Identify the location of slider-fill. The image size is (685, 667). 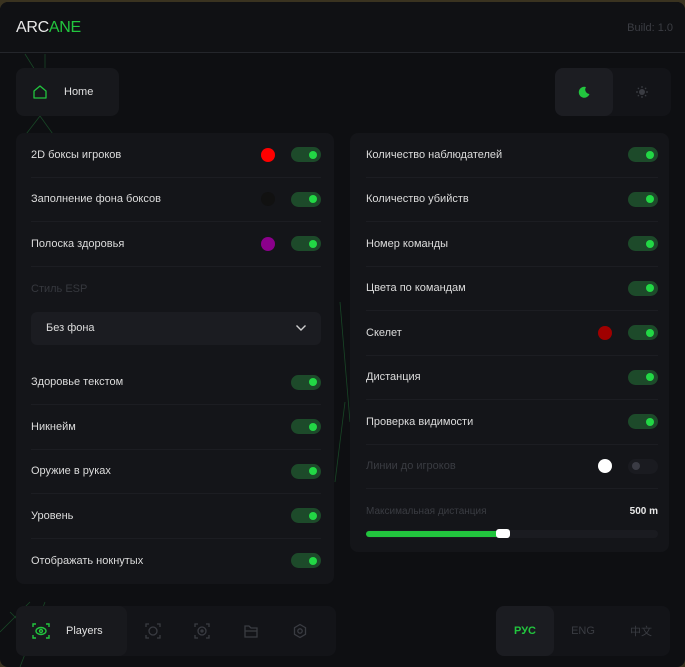
(435, 534).